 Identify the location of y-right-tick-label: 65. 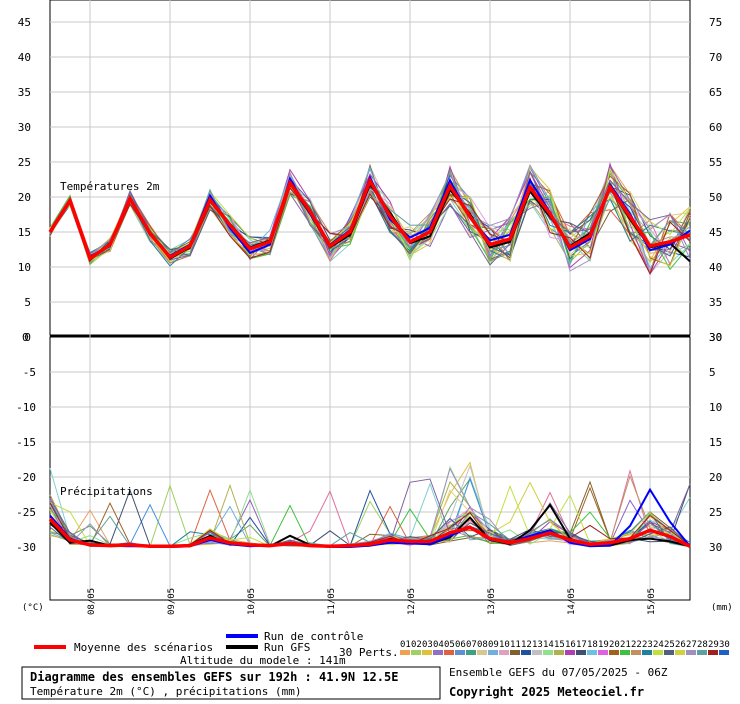
(715, 92).